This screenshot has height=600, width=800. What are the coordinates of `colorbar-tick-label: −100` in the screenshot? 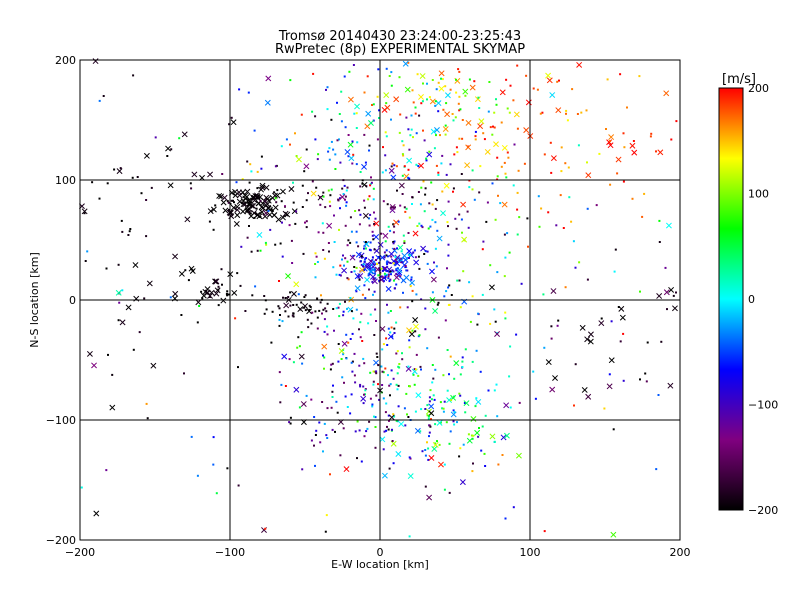 It's located at (763, 405).